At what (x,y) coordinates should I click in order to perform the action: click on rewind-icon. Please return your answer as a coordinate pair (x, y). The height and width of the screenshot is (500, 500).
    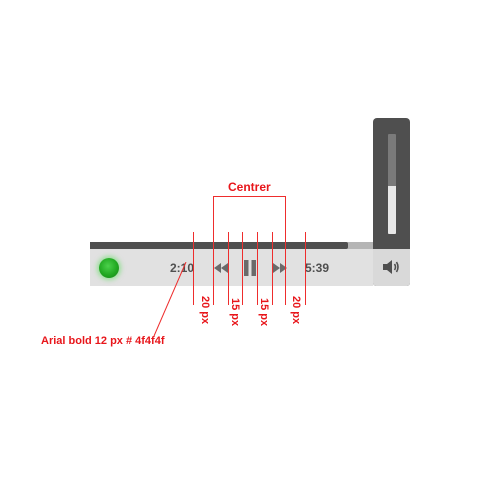
    Looking at the image, I should click on (221, 268).